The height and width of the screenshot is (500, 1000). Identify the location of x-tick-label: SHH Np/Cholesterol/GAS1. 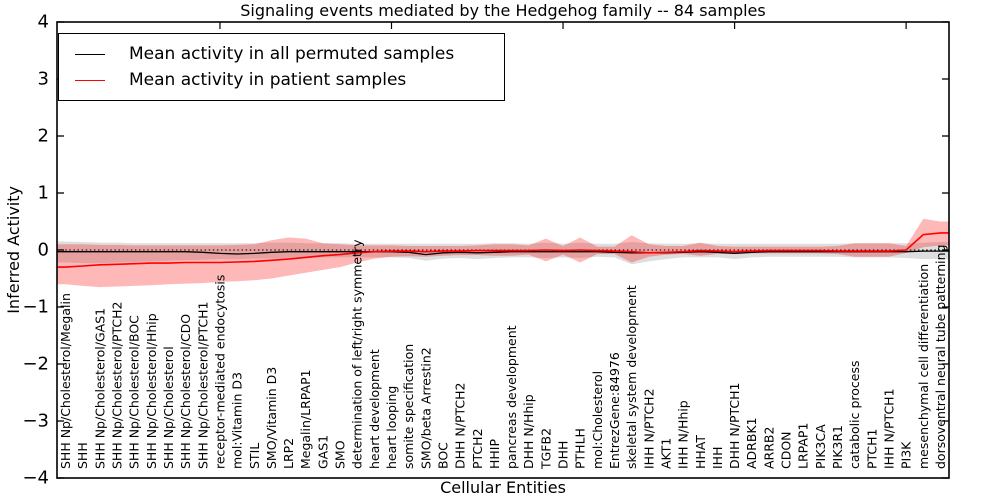
(99, 388).